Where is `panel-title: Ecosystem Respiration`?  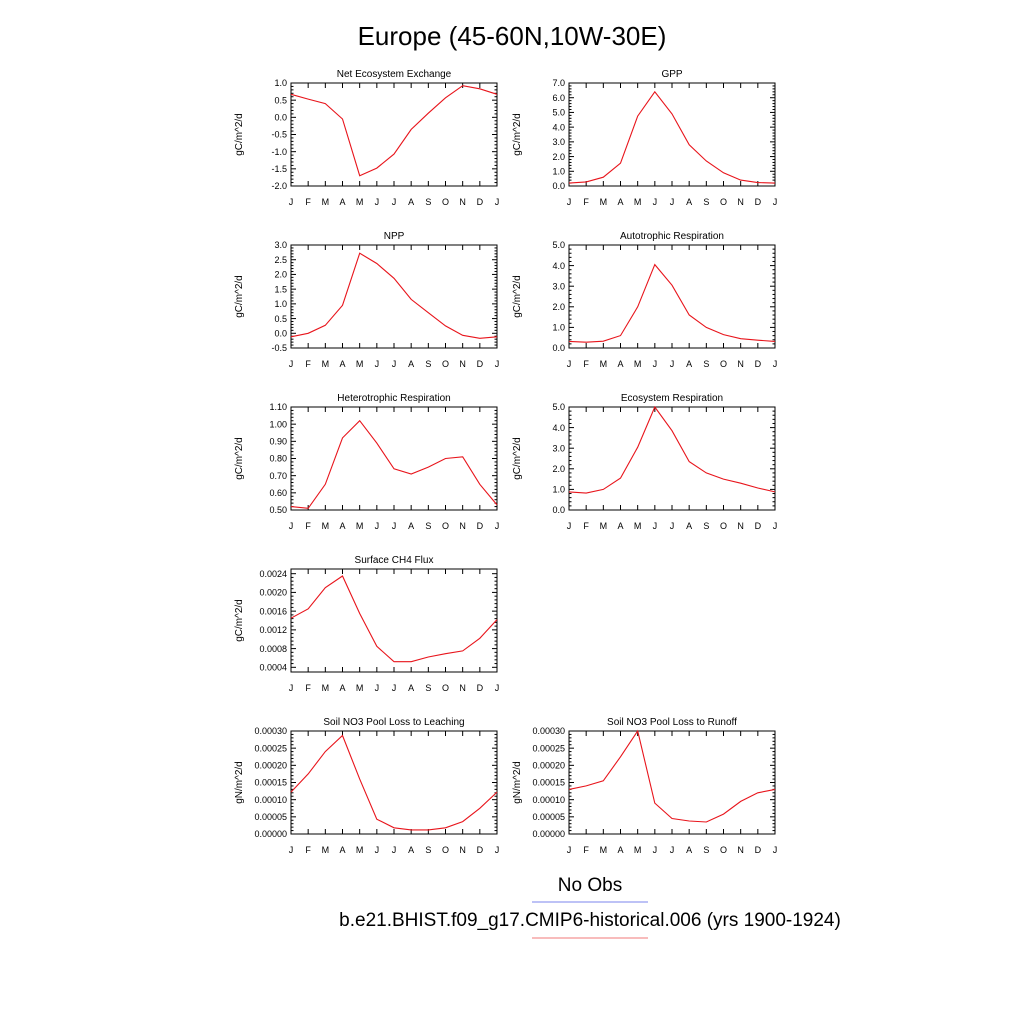
panel-title: Ecosystem Respiration is located at coordinates (672, 398).